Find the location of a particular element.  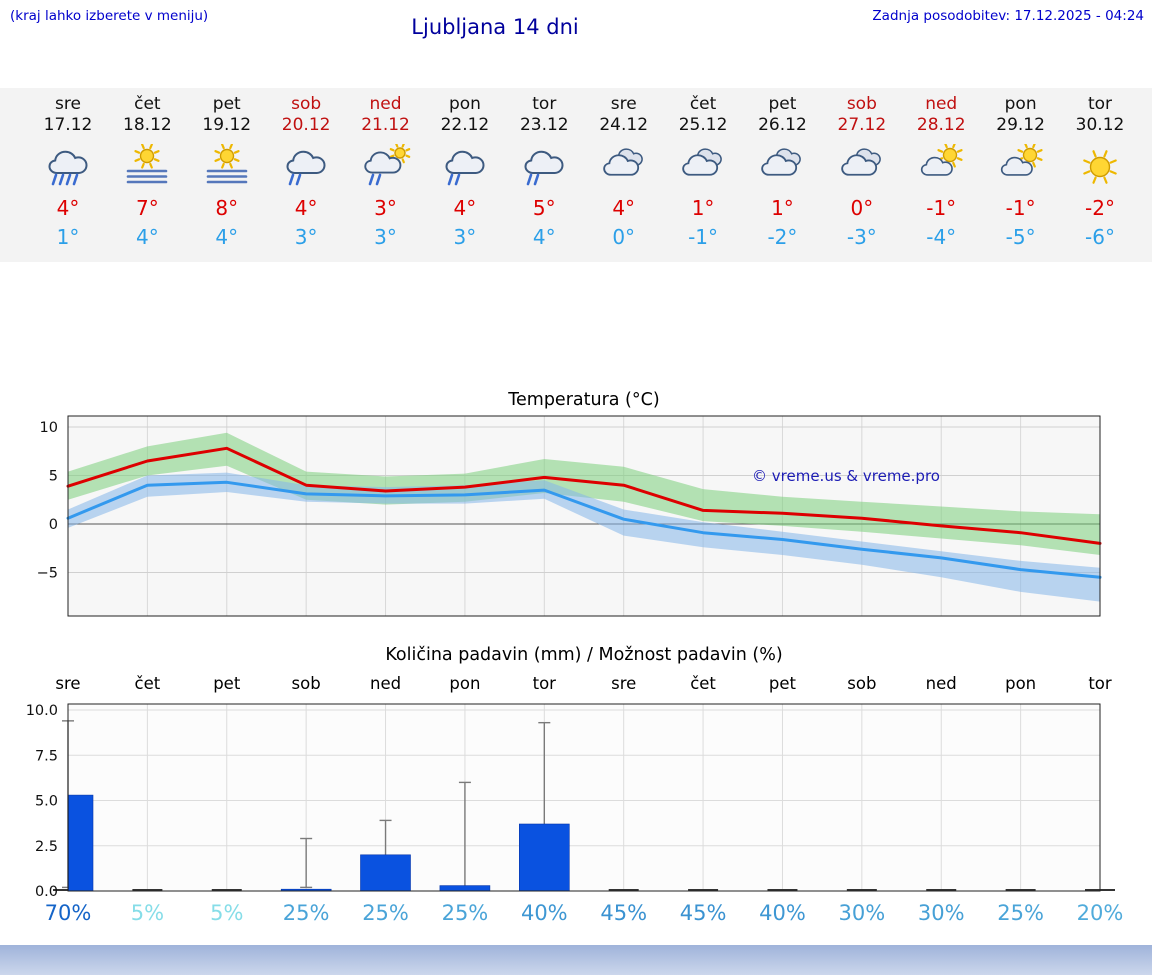

day-date: 30.12 is located at coordinates (1100, 125).